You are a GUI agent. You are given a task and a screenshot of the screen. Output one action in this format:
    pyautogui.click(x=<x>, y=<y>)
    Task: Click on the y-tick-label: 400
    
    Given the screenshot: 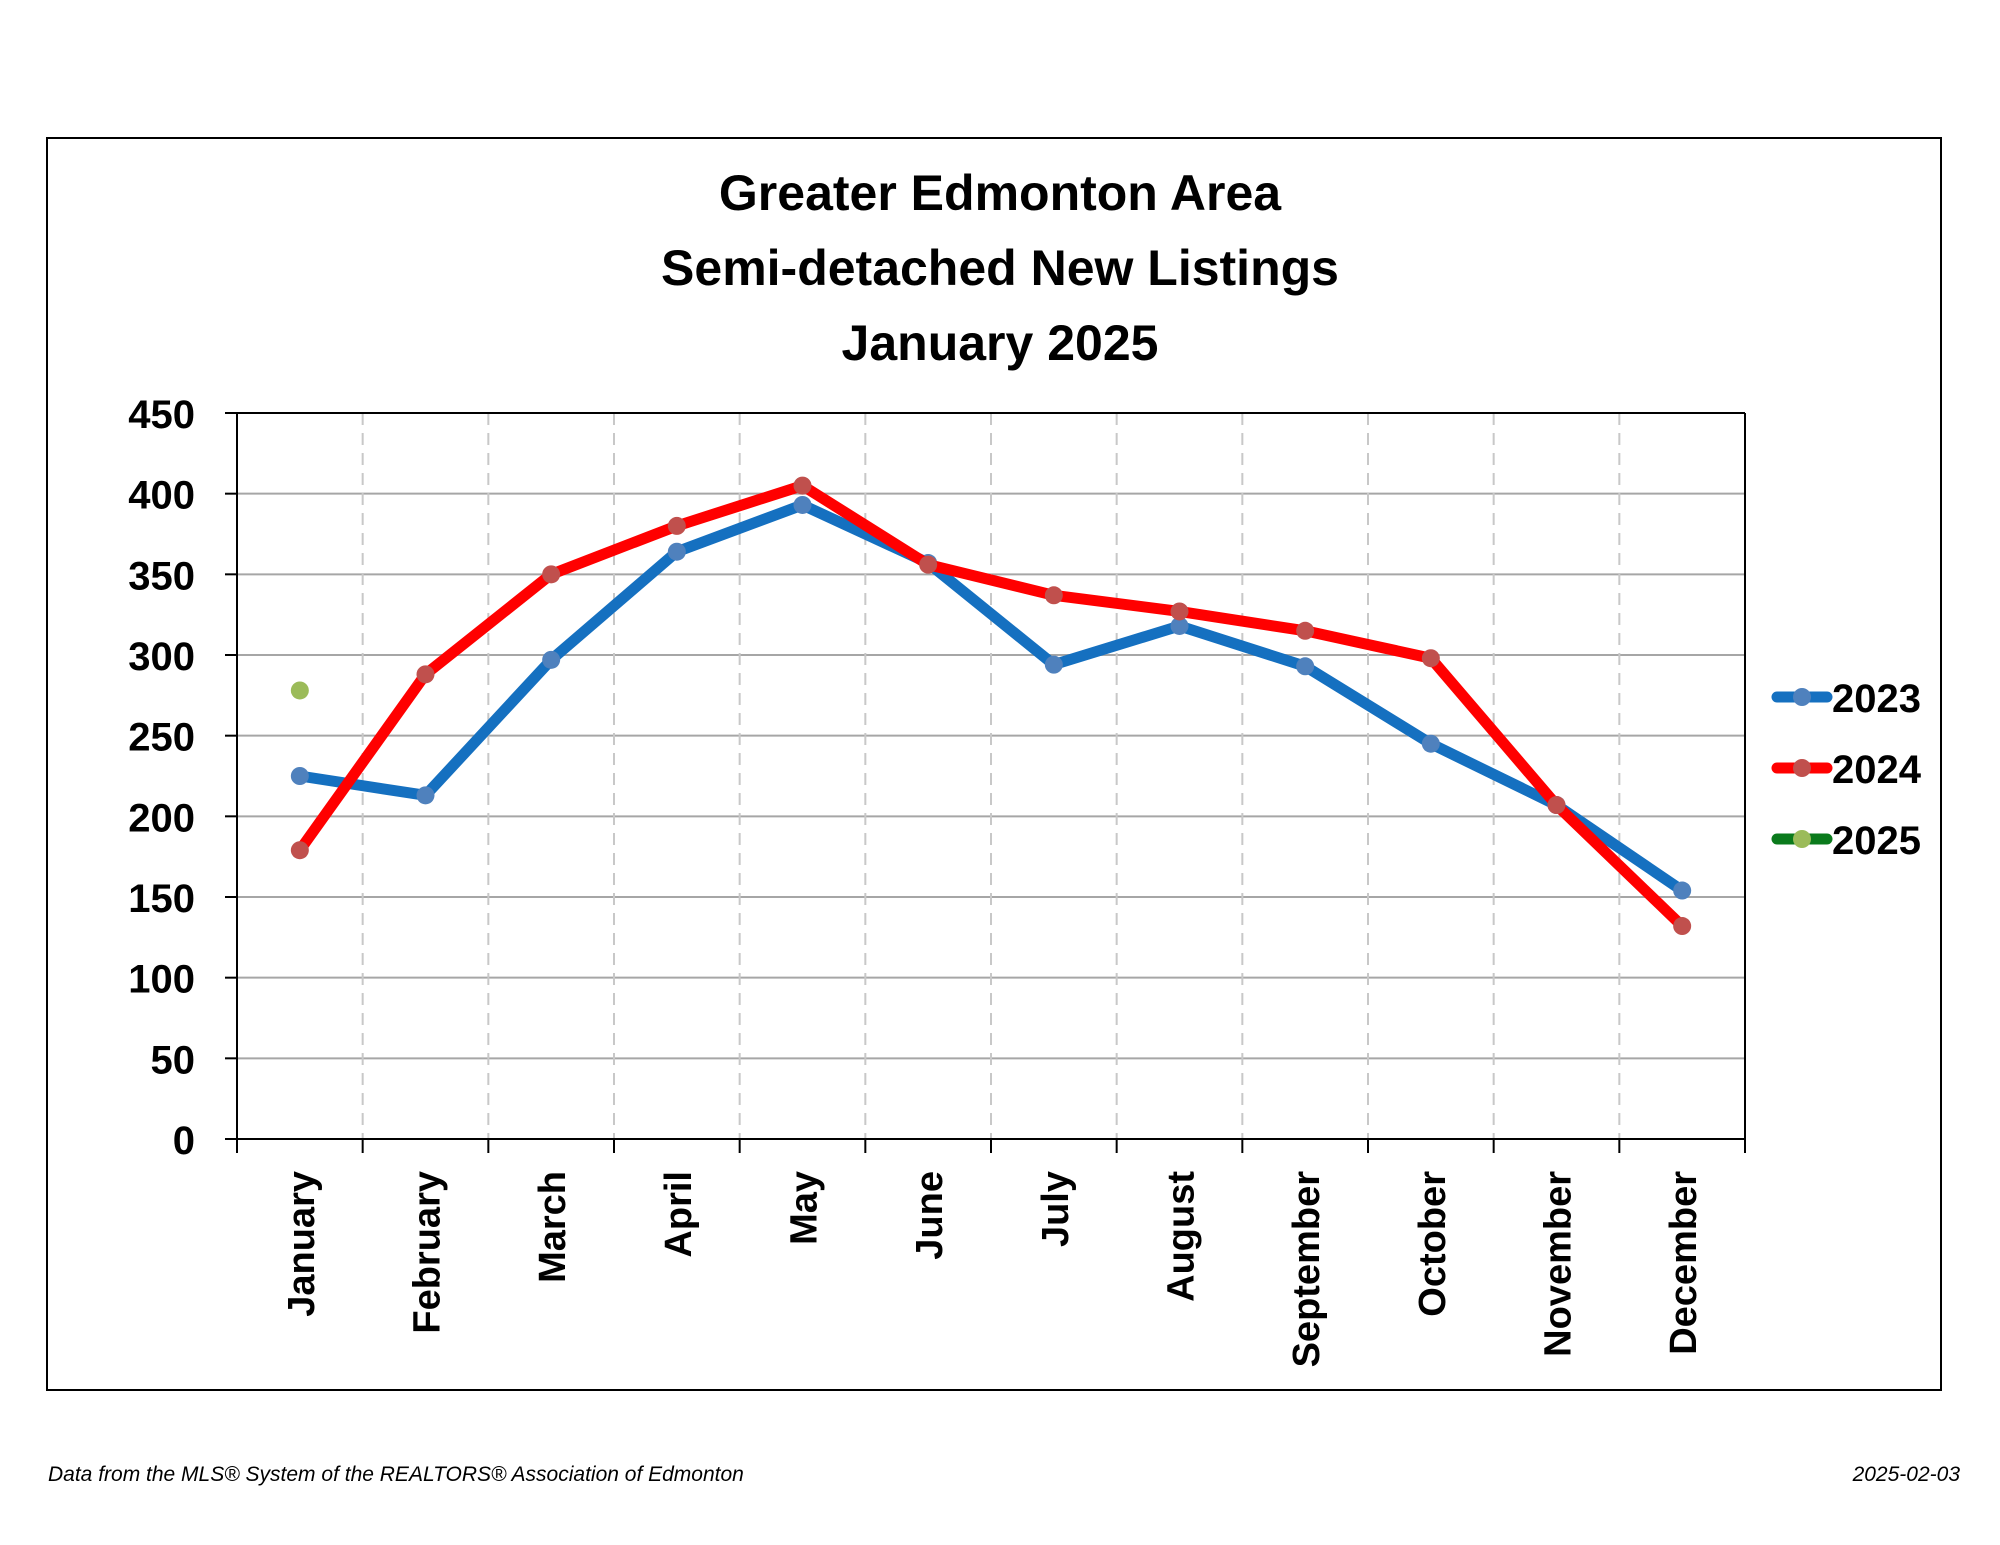 What is the action you would take?
    pyautogui.click(x=161, y=496)
    